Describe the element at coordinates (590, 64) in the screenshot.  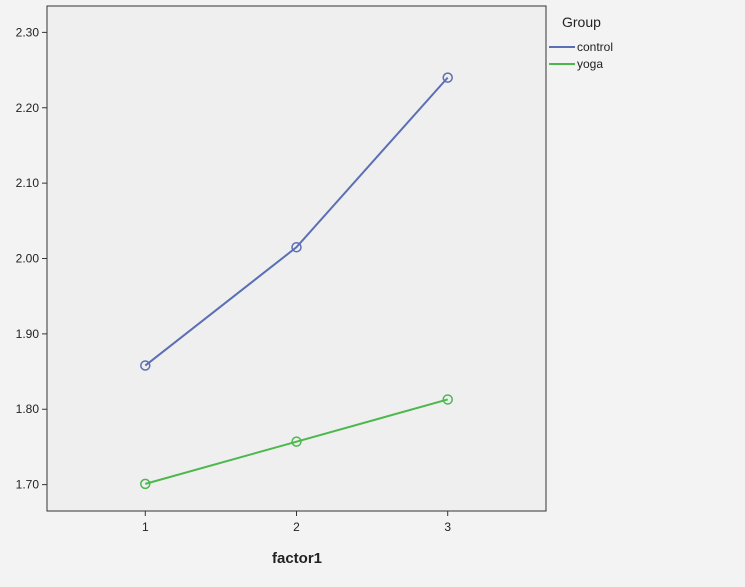
I see `legend-label-yoga: yoga` at that location.